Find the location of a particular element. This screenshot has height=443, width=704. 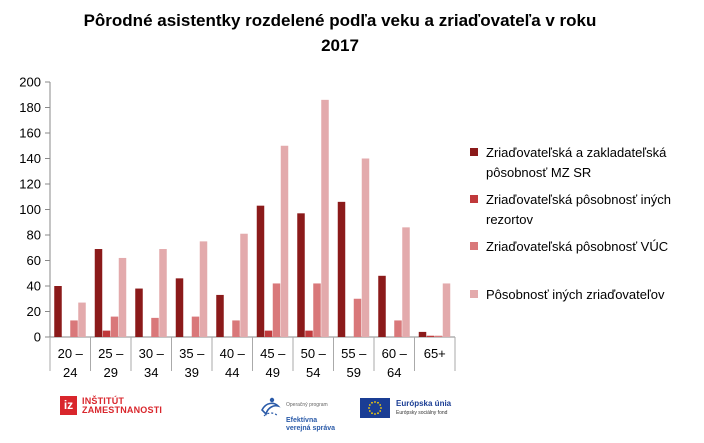

x-tick-label: 30 –34 is located at coordinates (152, 363).